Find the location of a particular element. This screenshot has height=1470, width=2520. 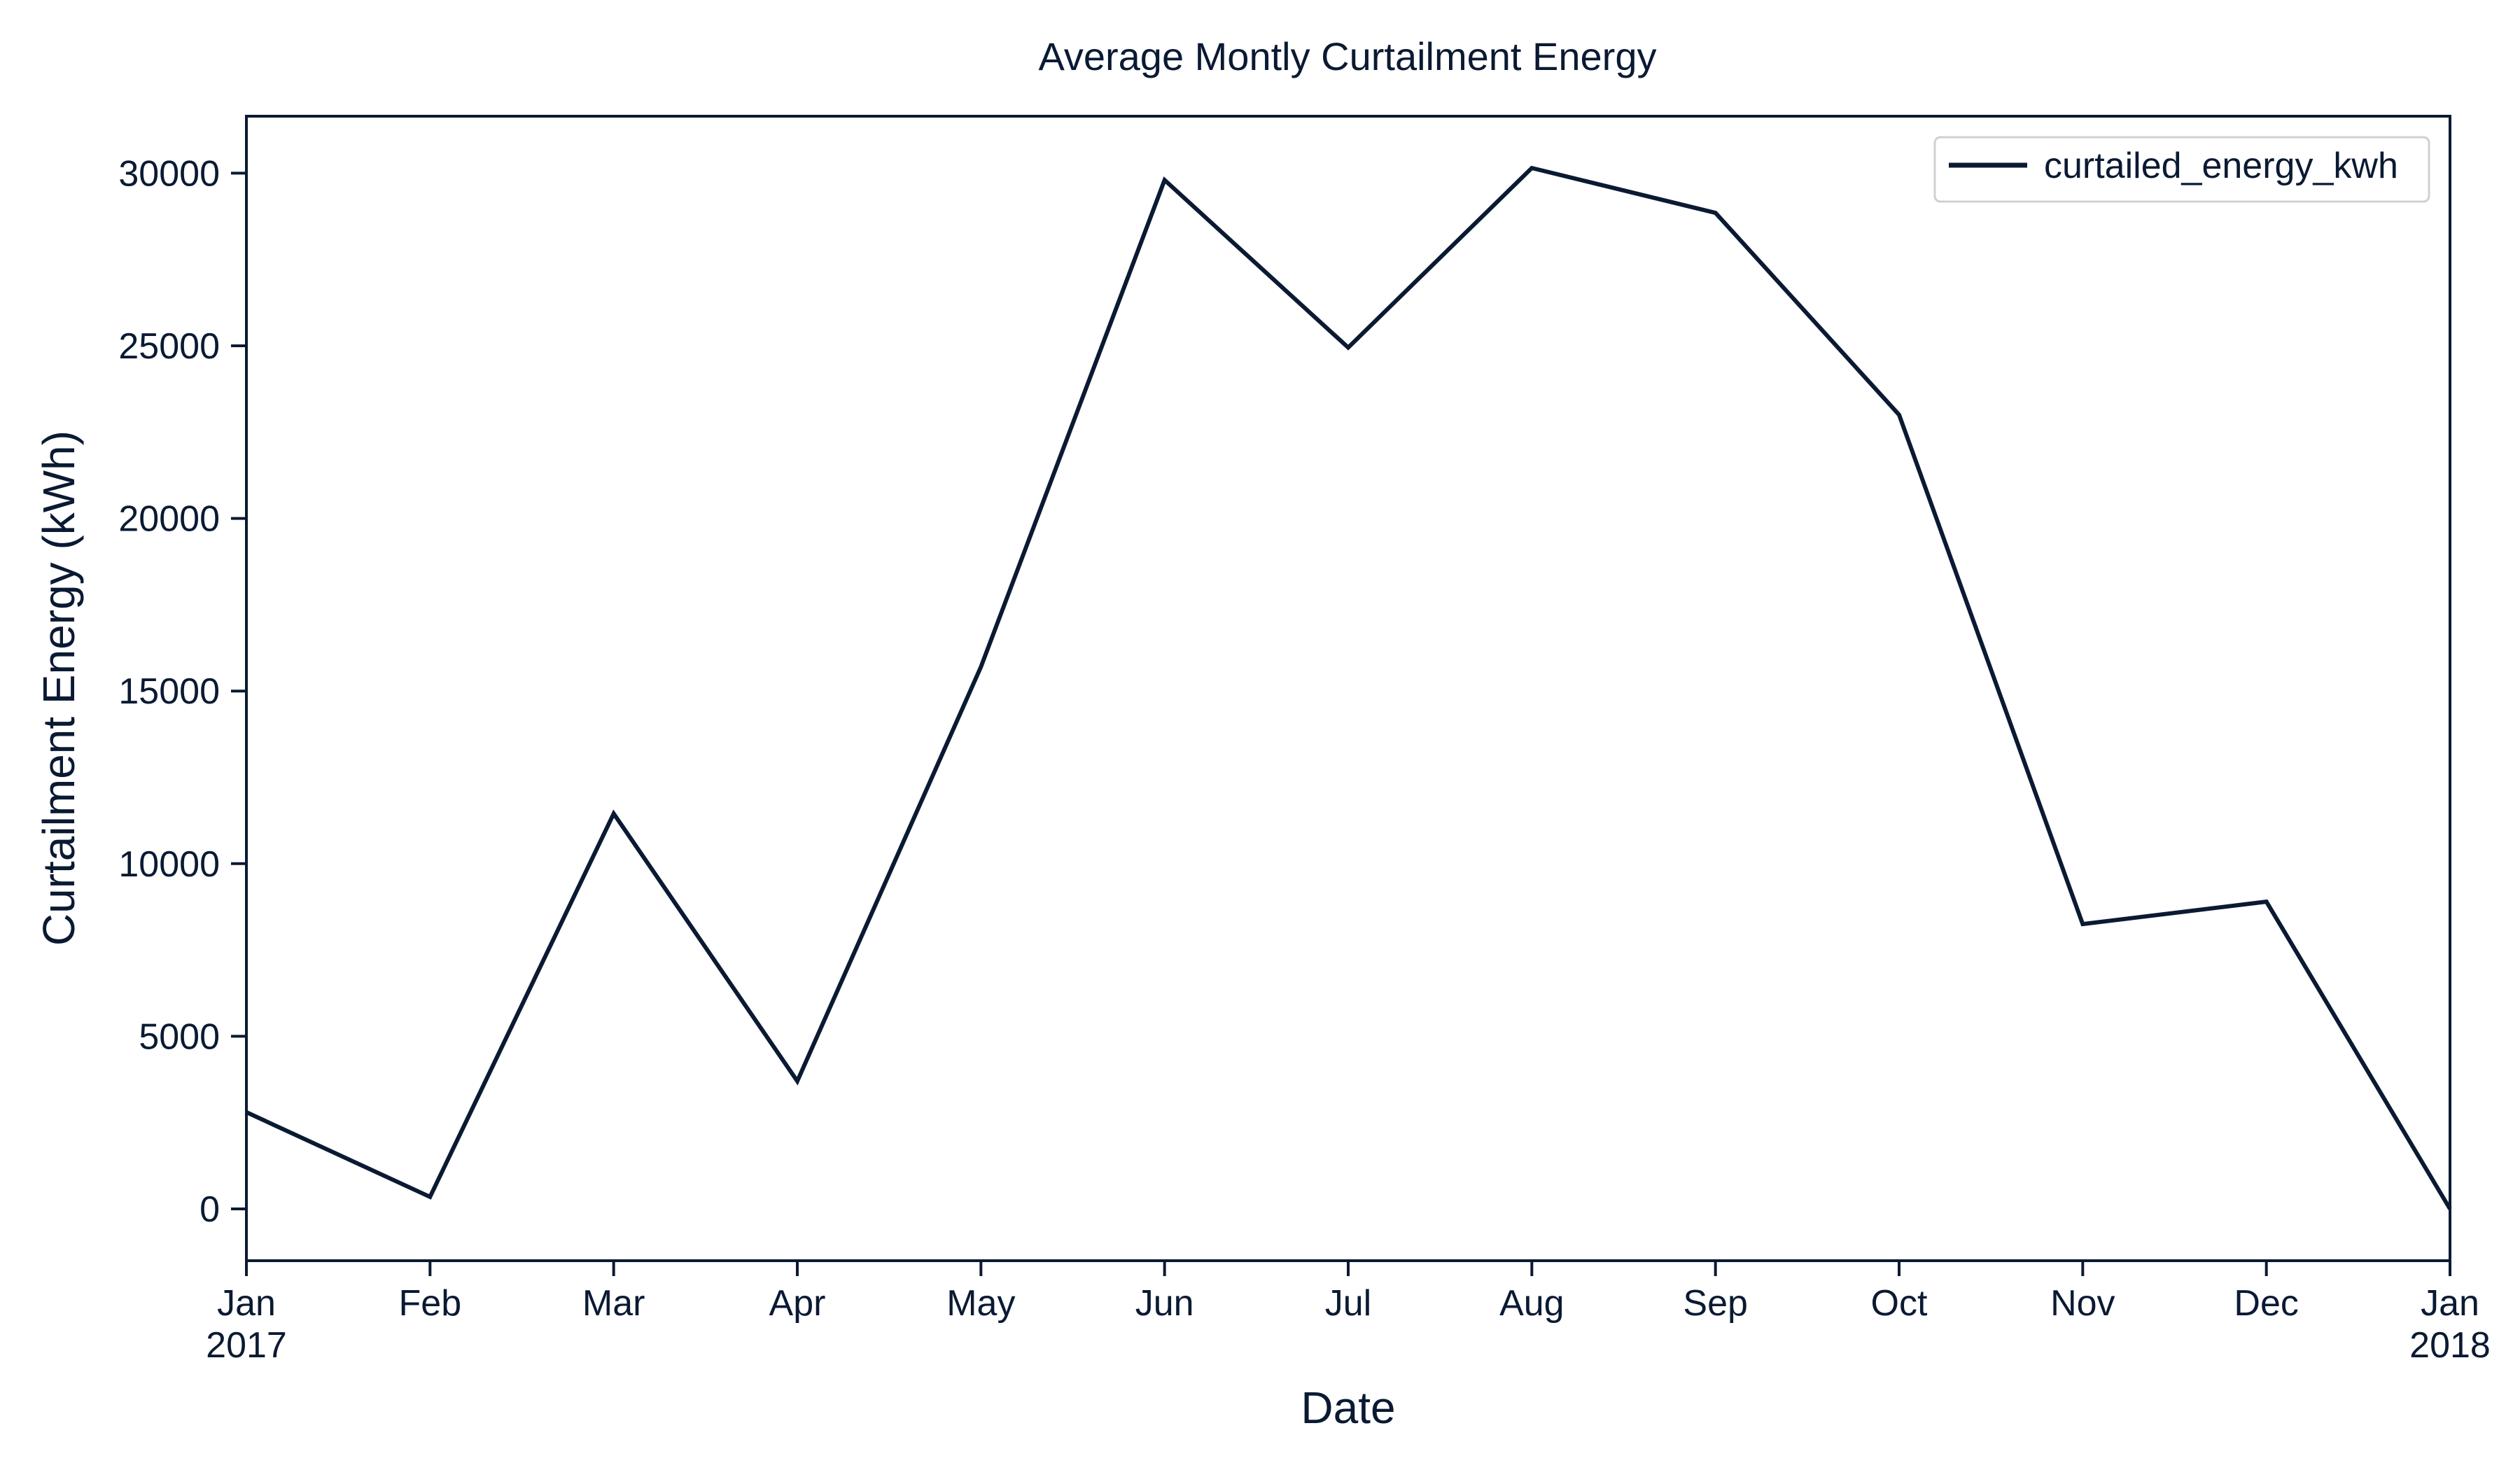

y-tick-label: 20000 is located at coordinates (169, 519).